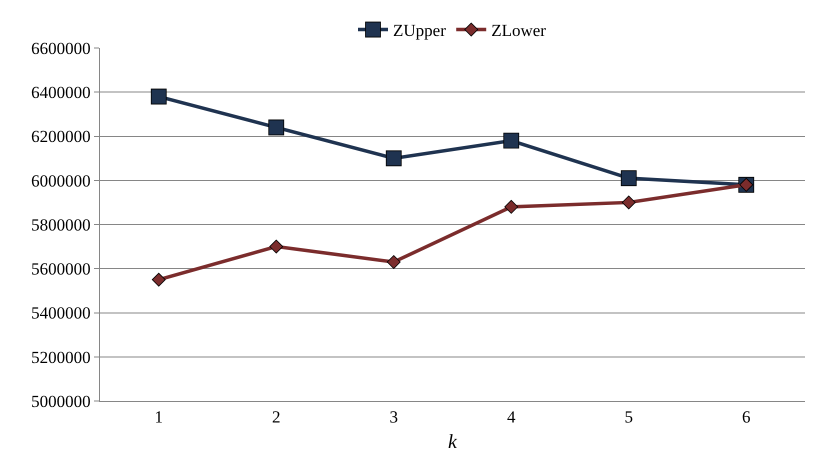 The height and width of the screenshot is (461, 830). Describe the element at coordinates (61, 180) in the screenshot. I see `y-tick-label: 6000000` at that location.